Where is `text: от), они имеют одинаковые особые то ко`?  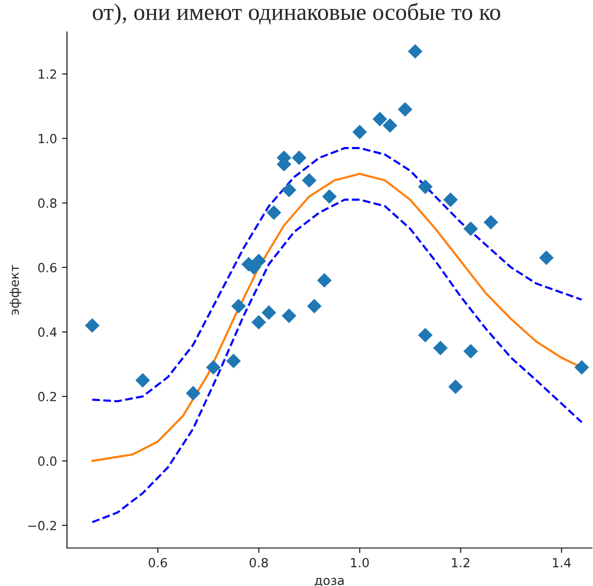 text: от), они имеют одинаковые особые то ко is located at coordinates (296, 13).